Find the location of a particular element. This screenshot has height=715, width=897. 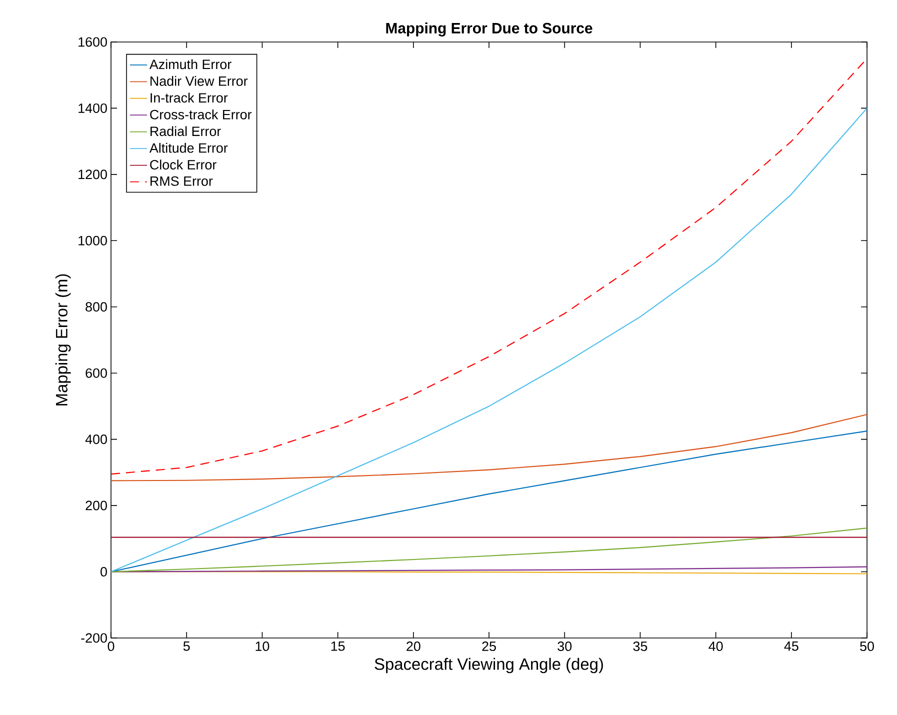

x-tick-label: 40 is located at coordinates (715, 647).